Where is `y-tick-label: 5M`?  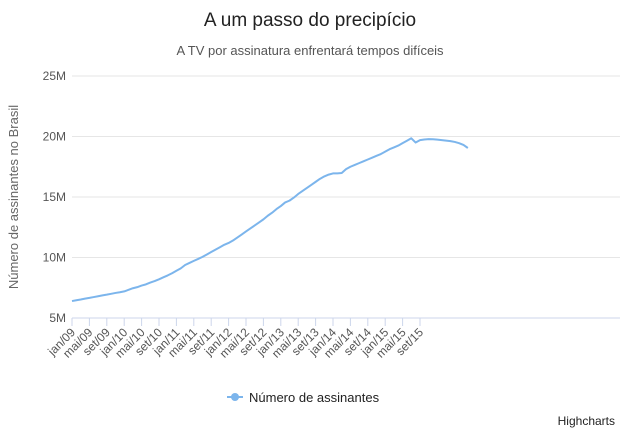
y-tick-label: 5M is located at coordinates (57, 318).